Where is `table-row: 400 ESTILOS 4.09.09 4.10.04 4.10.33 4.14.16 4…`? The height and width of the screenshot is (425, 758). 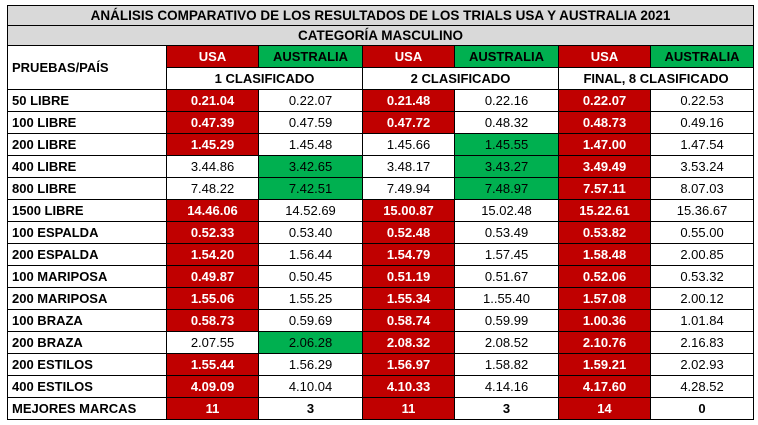
table-row: 400 ESTILOS 4.09.09 4.10.04 4.10.33 4.14.16 4… is located at coordinates (381, 386).